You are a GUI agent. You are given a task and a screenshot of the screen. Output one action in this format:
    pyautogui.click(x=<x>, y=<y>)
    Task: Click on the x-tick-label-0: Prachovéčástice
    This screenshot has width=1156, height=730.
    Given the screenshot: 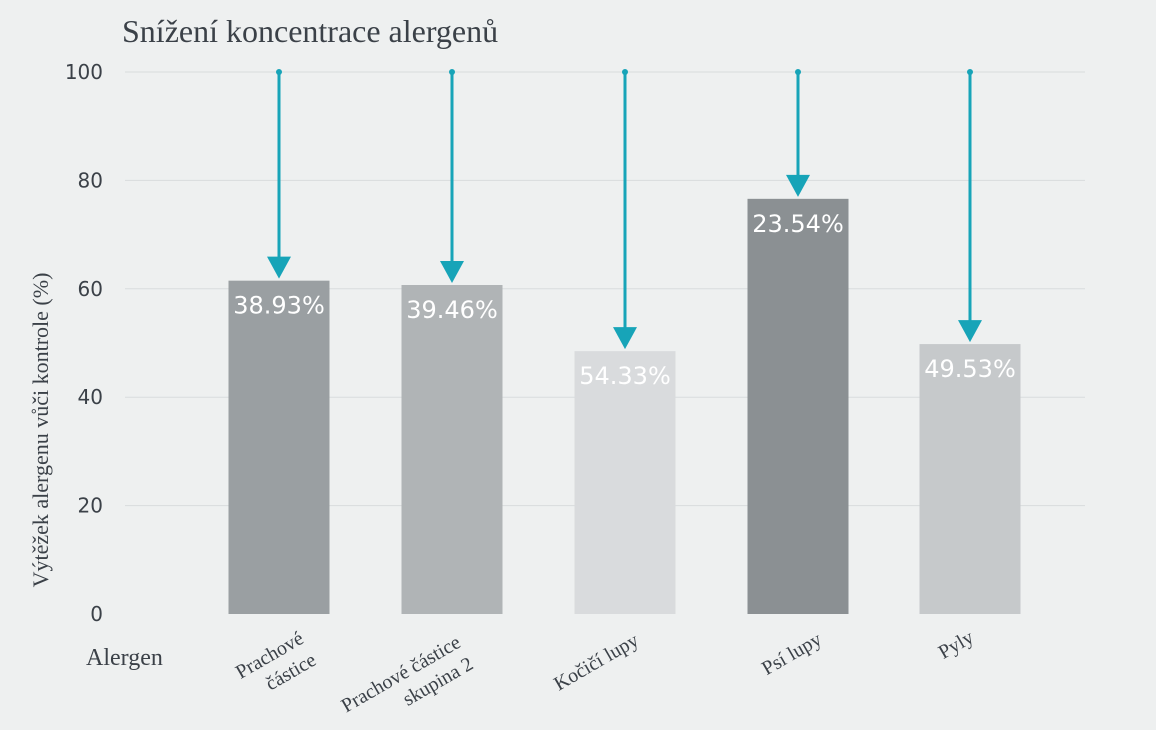 What is the action you would take?
    pyautogui.click(x=276, y=666)
    